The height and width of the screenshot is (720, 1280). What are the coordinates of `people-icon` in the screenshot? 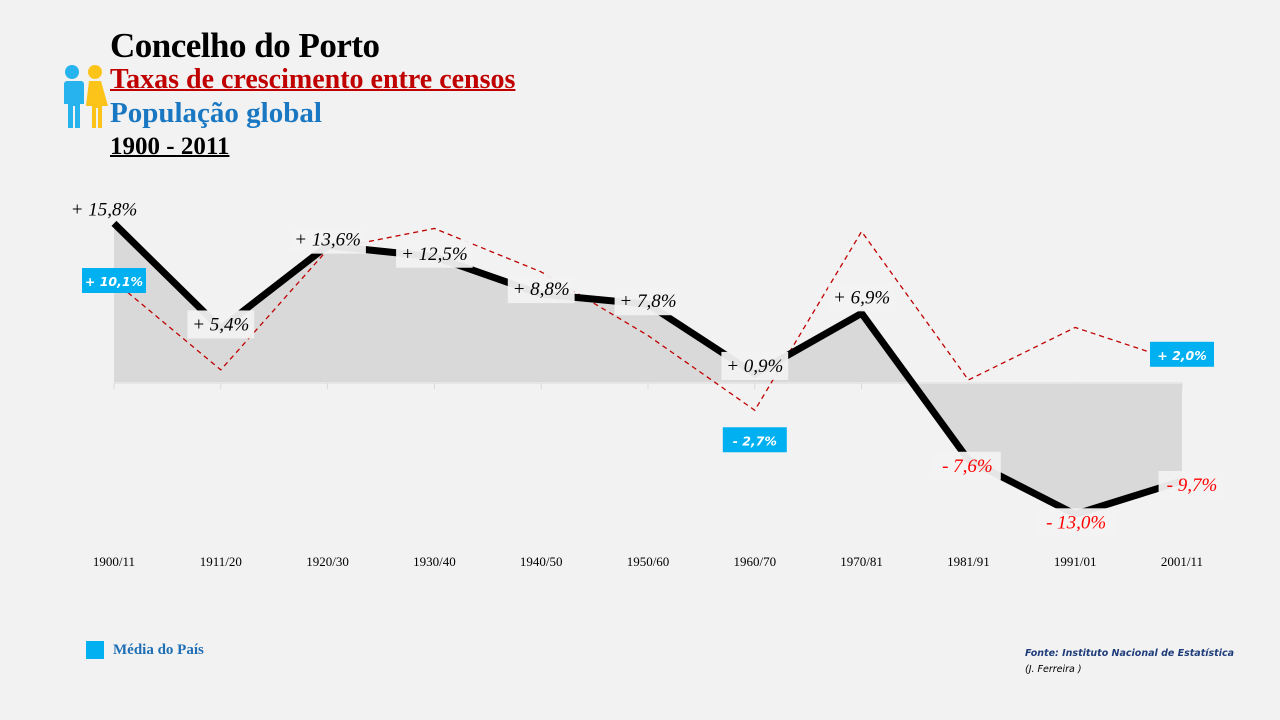 It's located at (85, 96).